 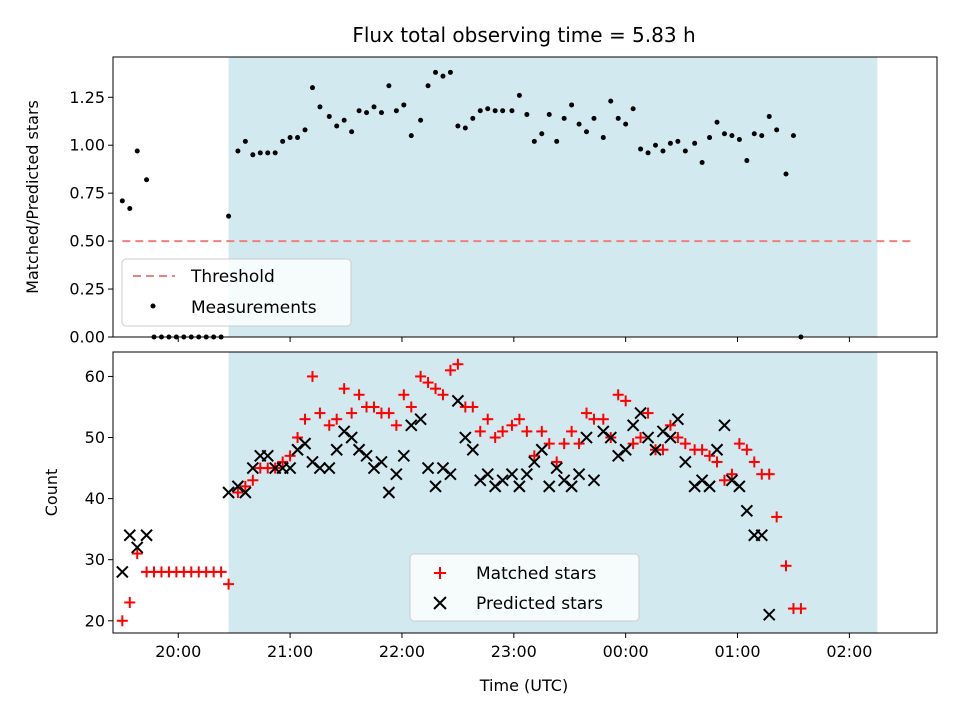 What do you see at coordinates (87, 337) in the screenshot?
I see `top-ytick-label: 0.00` at bounding box center [87, 337].